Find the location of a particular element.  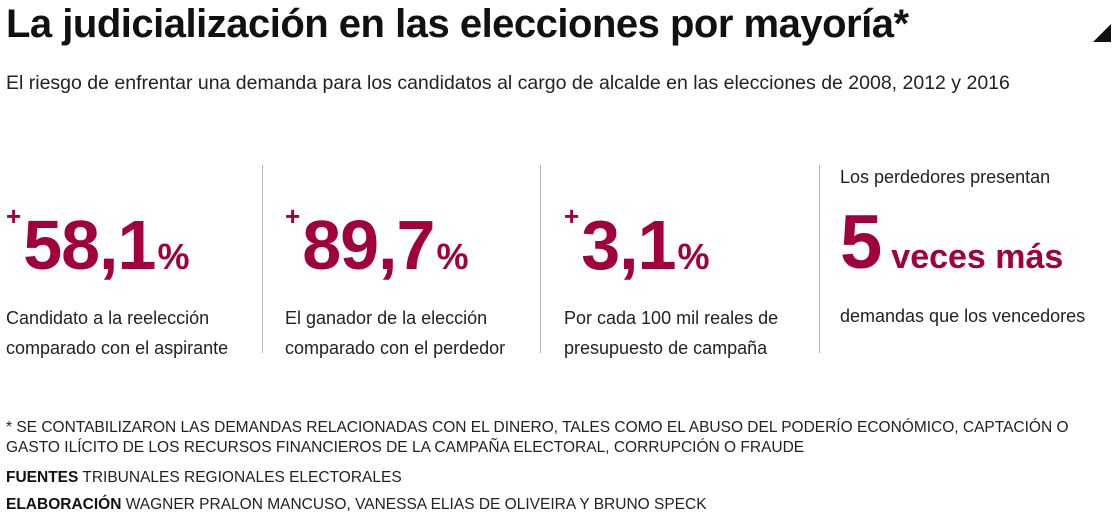

stat-figure: 5 veces más is located at coordinates (951, 243).